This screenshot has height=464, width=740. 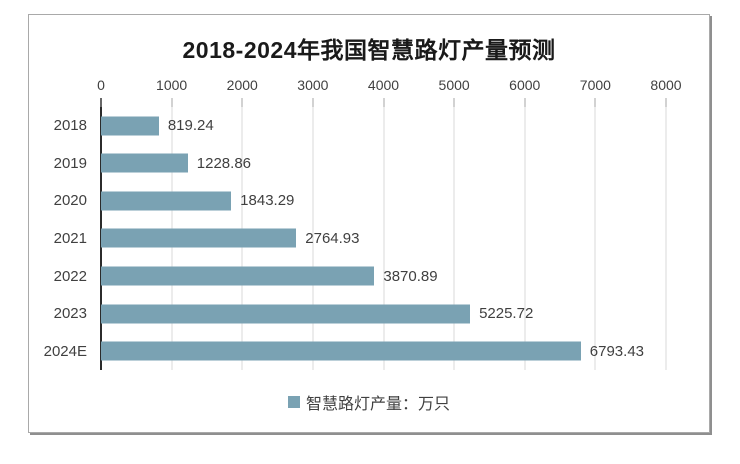 What do you see at coordinates (332, 238) in the screenshot?
I see `value-label: 2764.93` at bounding box center [332, 238].